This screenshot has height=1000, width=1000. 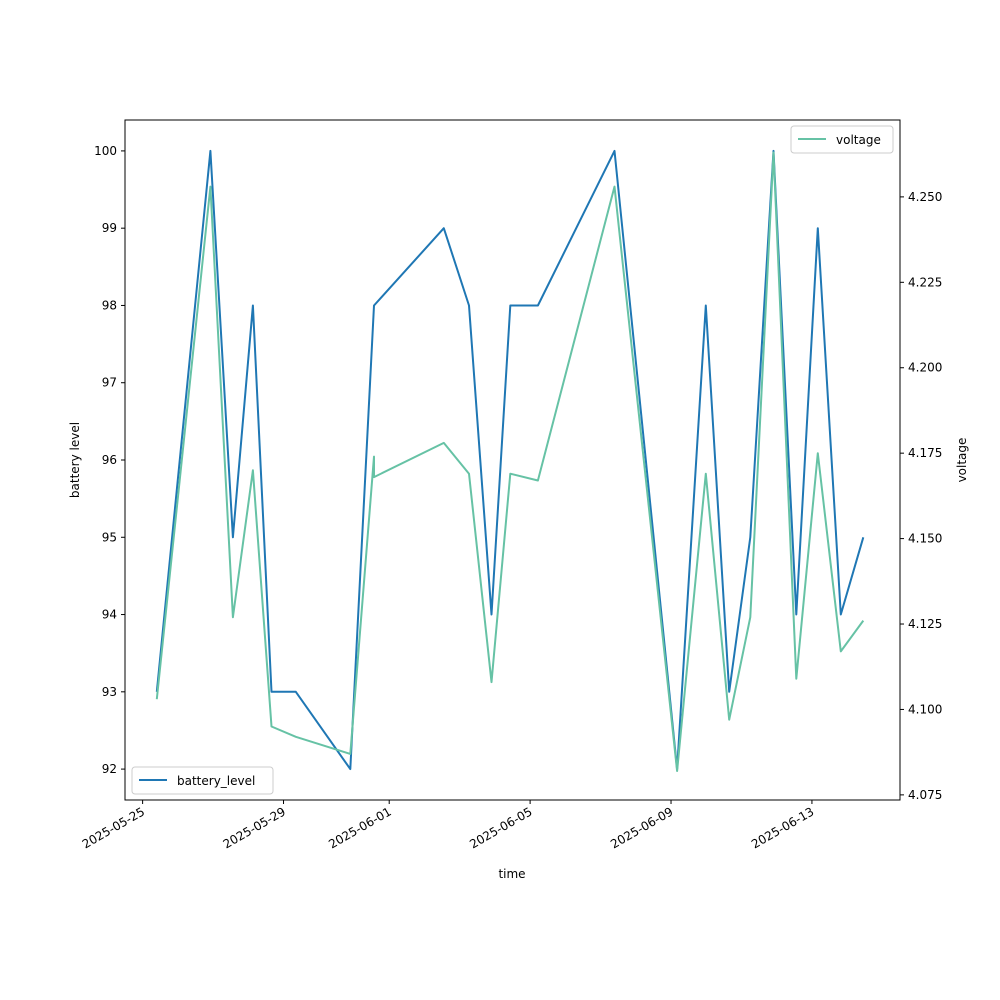 What do you see at coordinates (109, 228) in the screenshot?
I see `y-left-tick-label: 99` at bounding box center [109, 228].